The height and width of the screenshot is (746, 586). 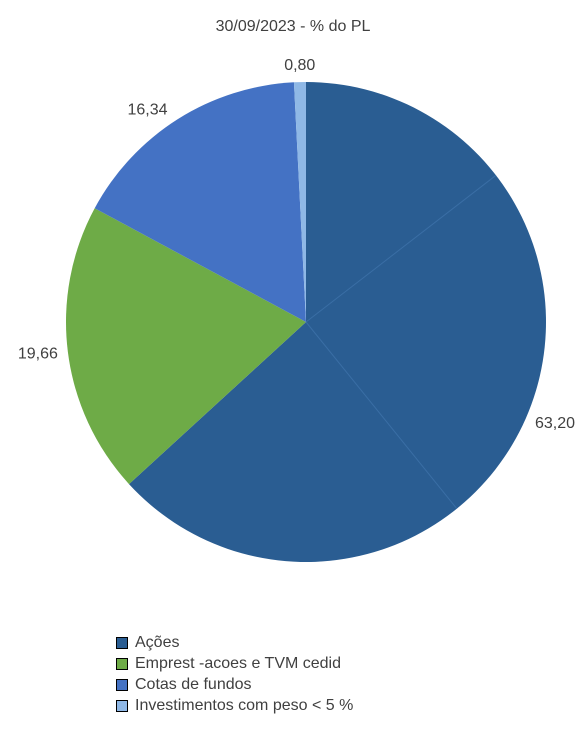 I want to click on legend-label-acoes: Ações, so click(x=157, y=642).